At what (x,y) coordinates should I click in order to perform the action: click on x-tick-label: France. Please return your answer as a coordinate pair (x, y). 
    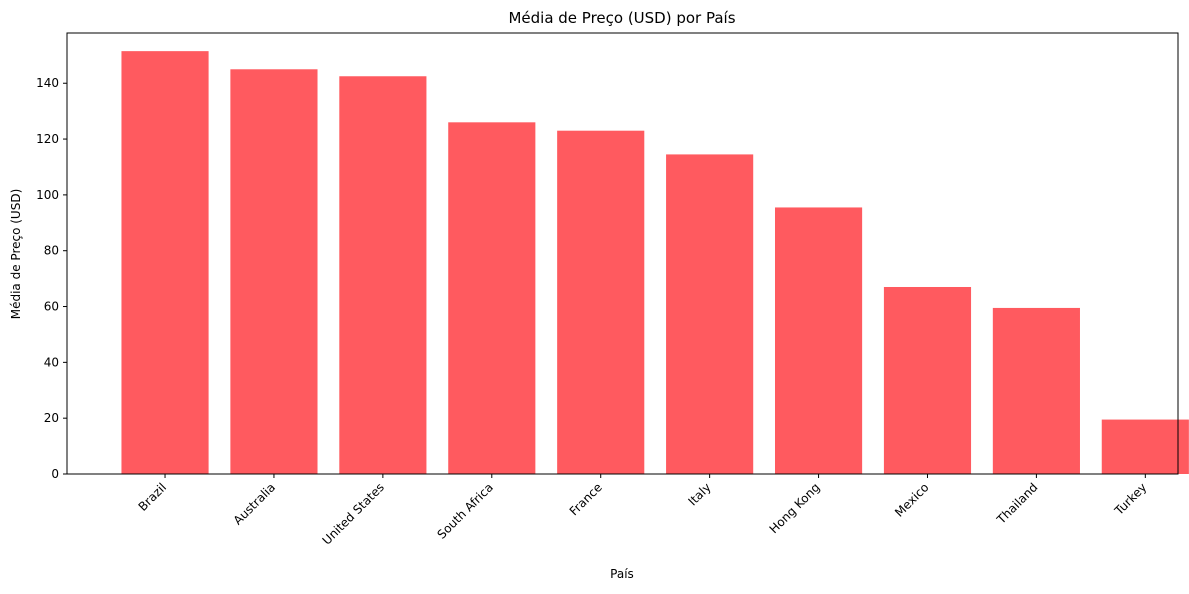
    Looking at the image, I should click on (586, 499).